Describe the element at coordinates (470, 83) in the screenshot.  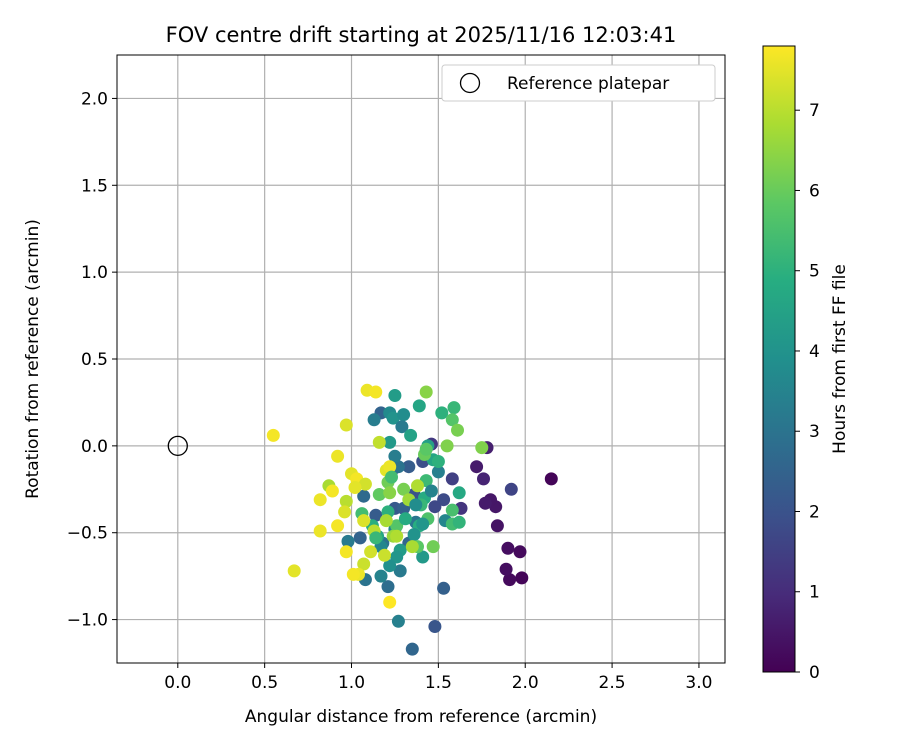
I see `legend-reference-marker` at that location.